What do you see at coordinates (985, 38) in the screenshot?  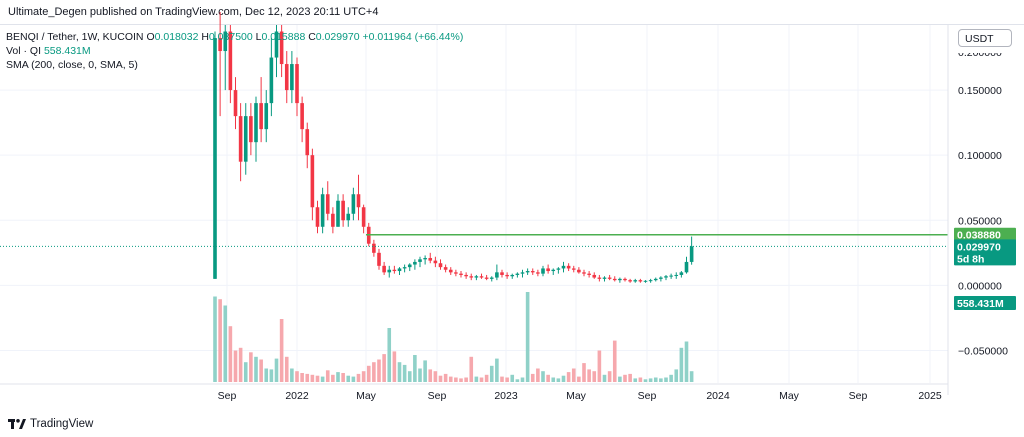 I see `currency-button: USDT` at bounding box center [985, 38].